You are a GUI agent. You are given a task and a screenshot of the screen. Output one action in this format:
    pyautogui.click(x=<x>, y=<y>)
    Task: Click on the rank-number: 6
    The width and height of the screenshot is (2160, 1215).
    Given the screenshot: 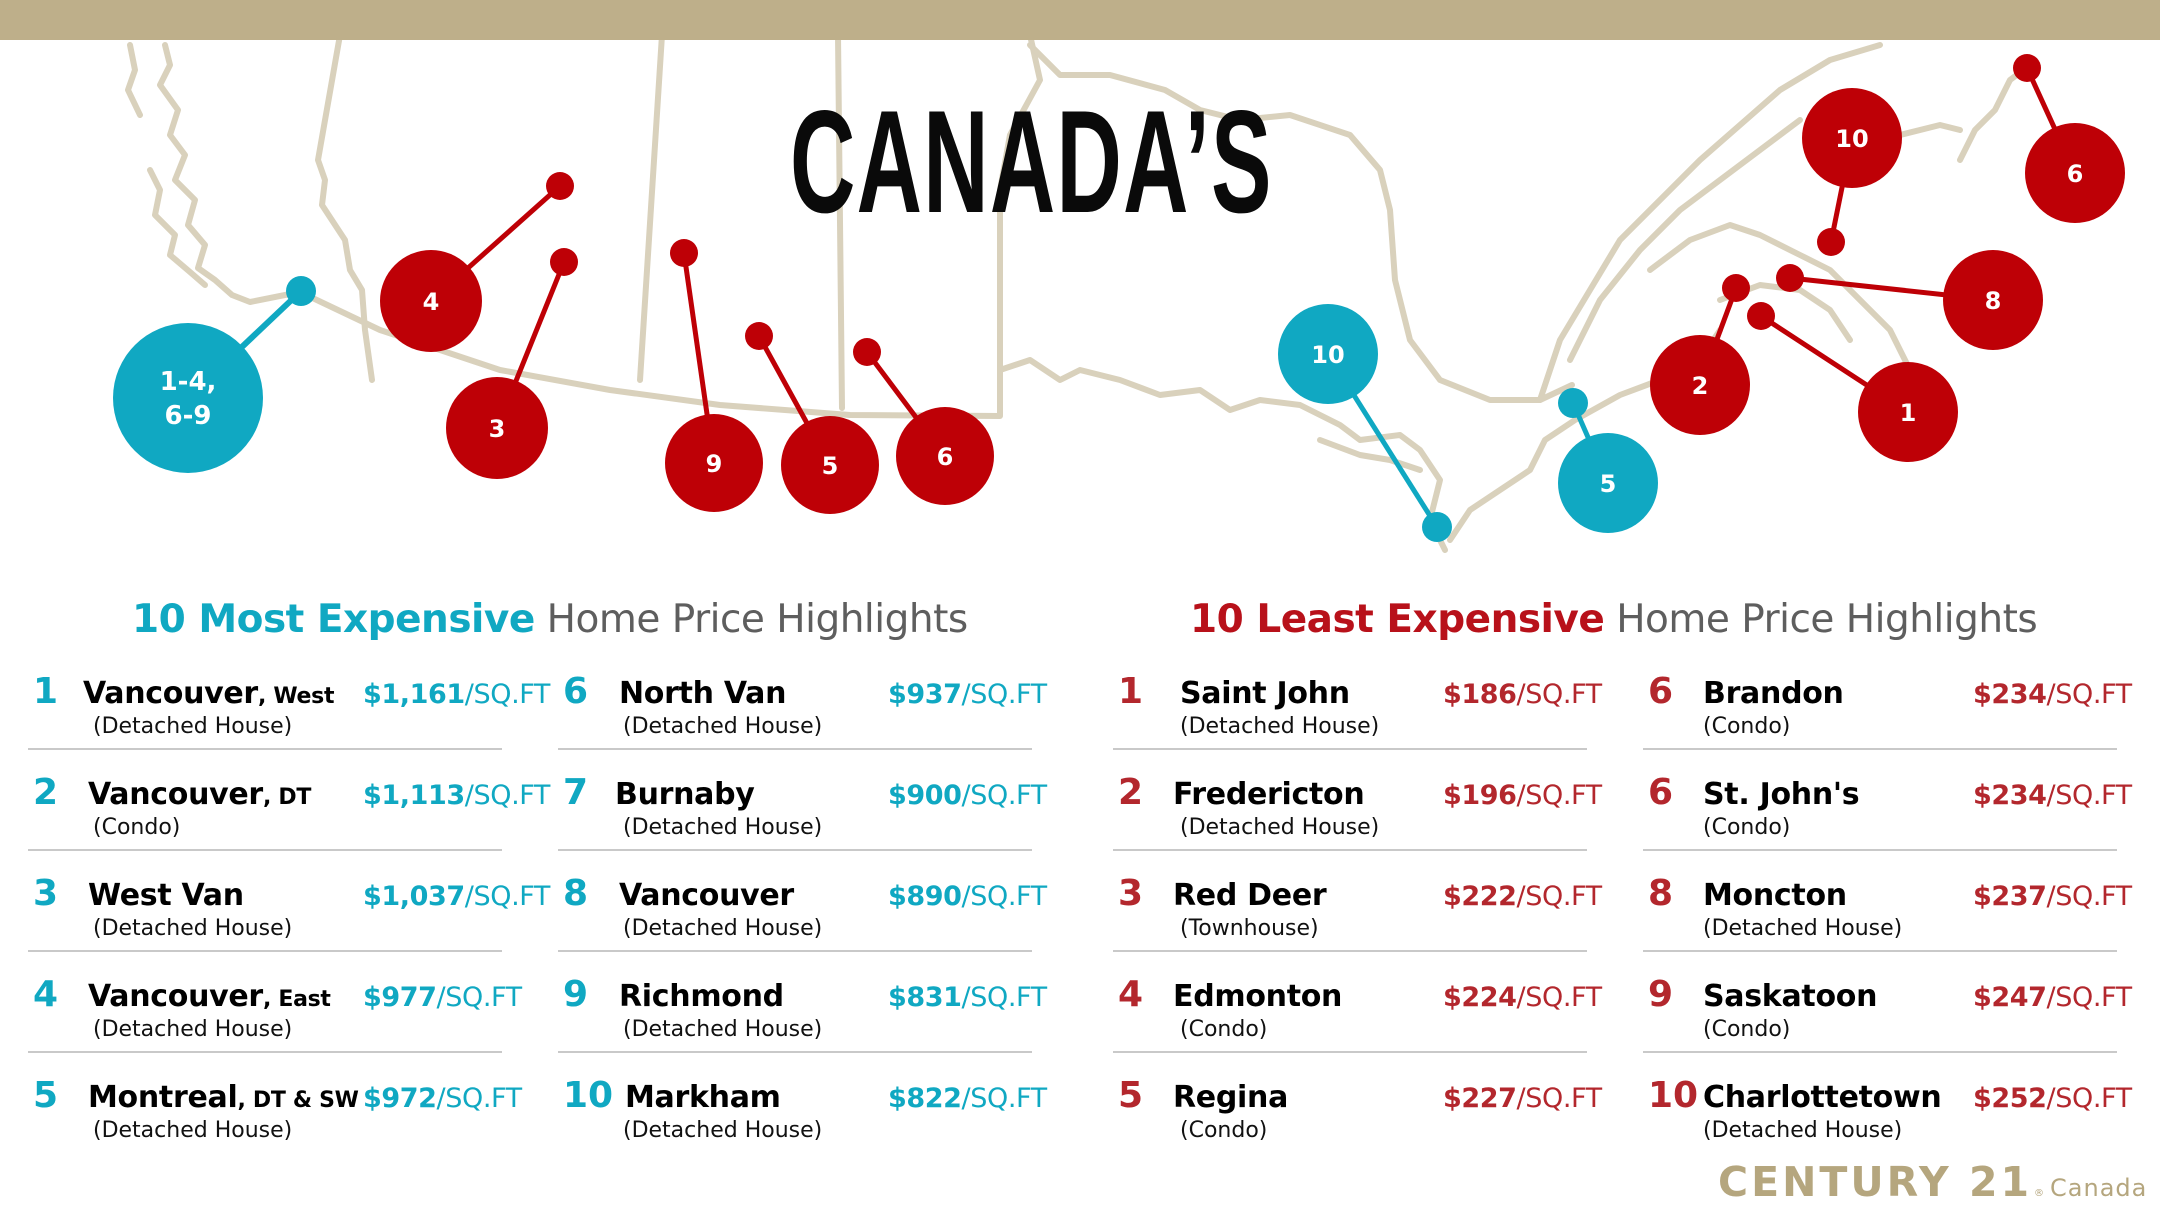 What is the action you would take?
    pyautogui.click(x=576, y=691)
    